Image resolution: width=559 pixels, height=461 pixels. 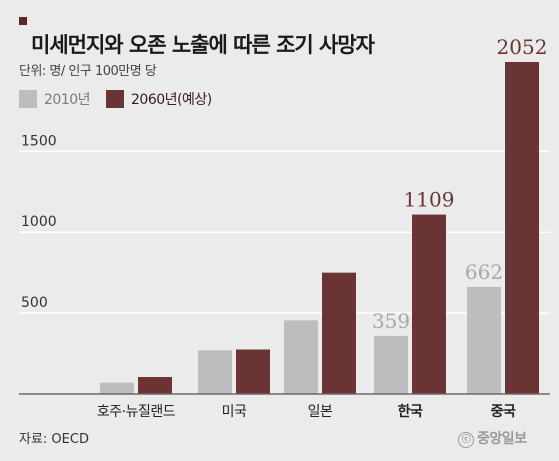 I want to click on legend-item-2010: 2010년, so click(x=55, y=99).